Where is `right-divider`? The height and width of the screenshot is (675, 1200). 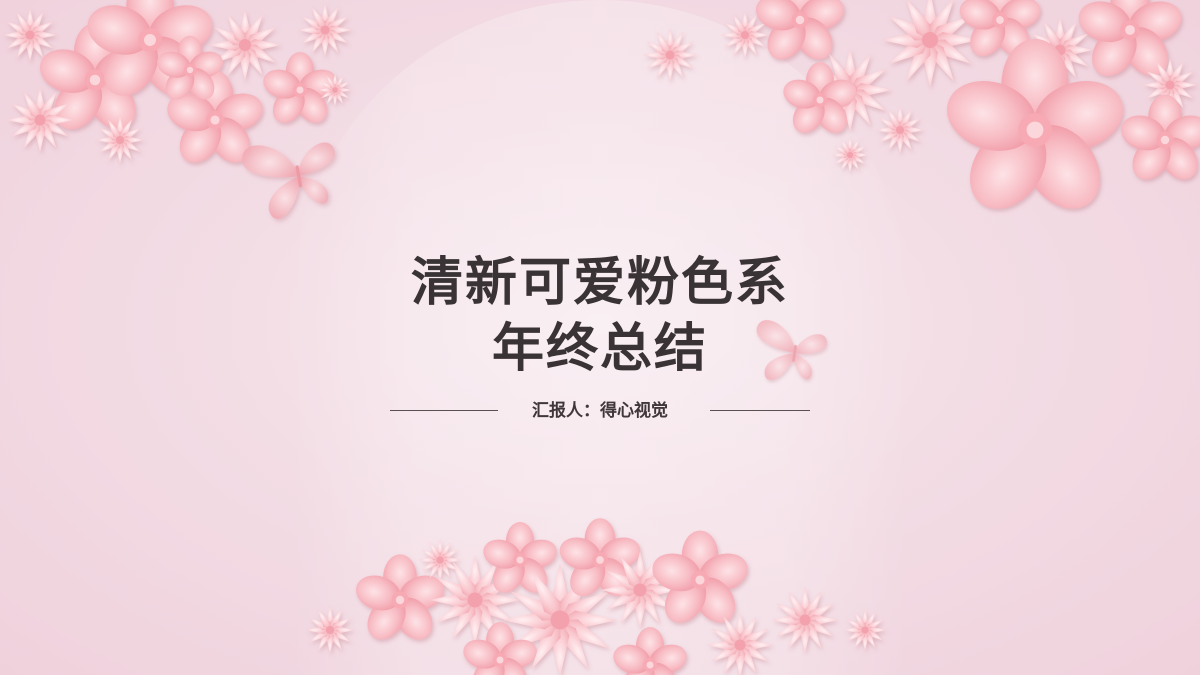
right-divider is located at coordinates (760, 410).